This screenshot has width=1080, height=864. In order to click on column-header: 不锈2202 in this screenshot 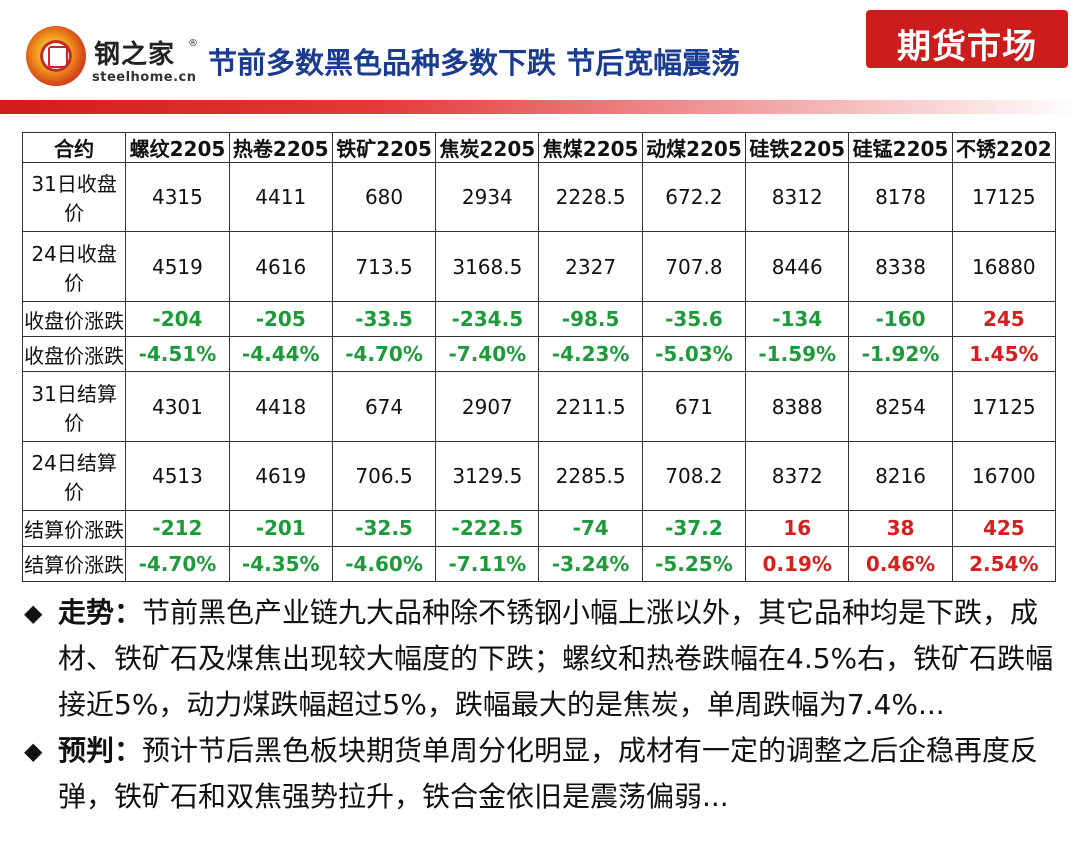, I will do `click(1004, 147)`.